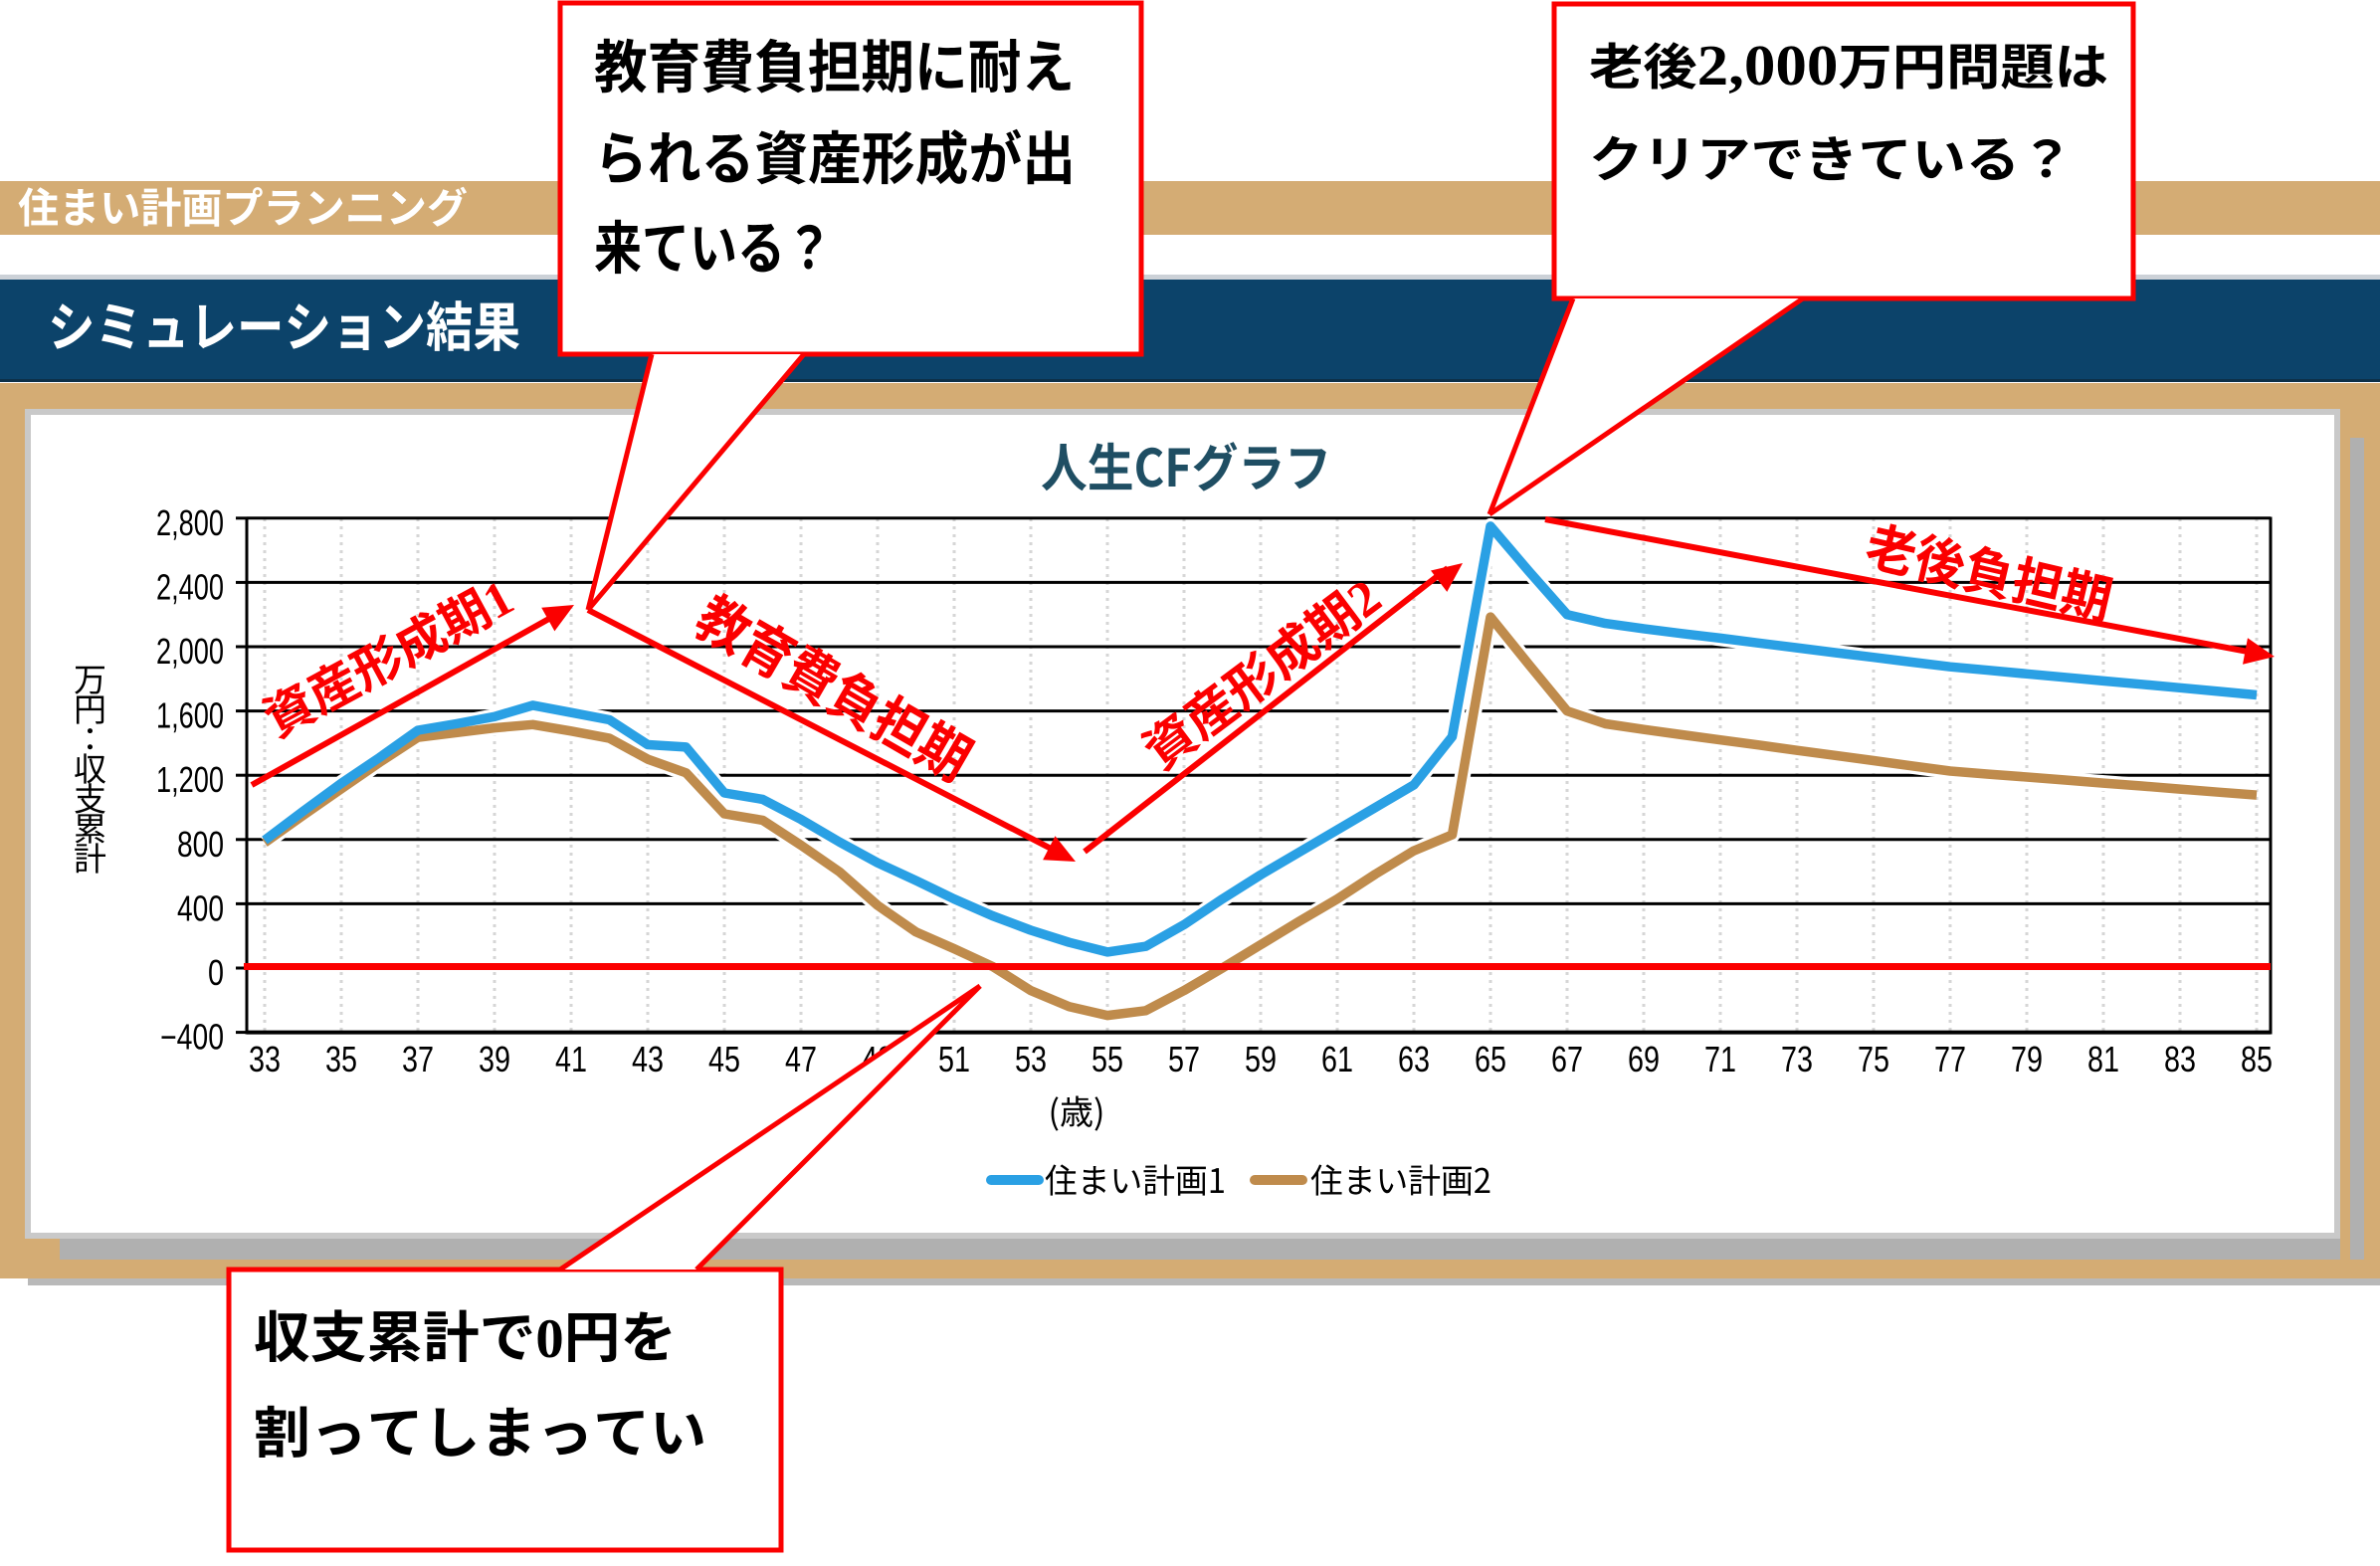 The height and width of the screenshot is (1566, 2380). I want to click on svg-text: 45, so click(724, 1059).